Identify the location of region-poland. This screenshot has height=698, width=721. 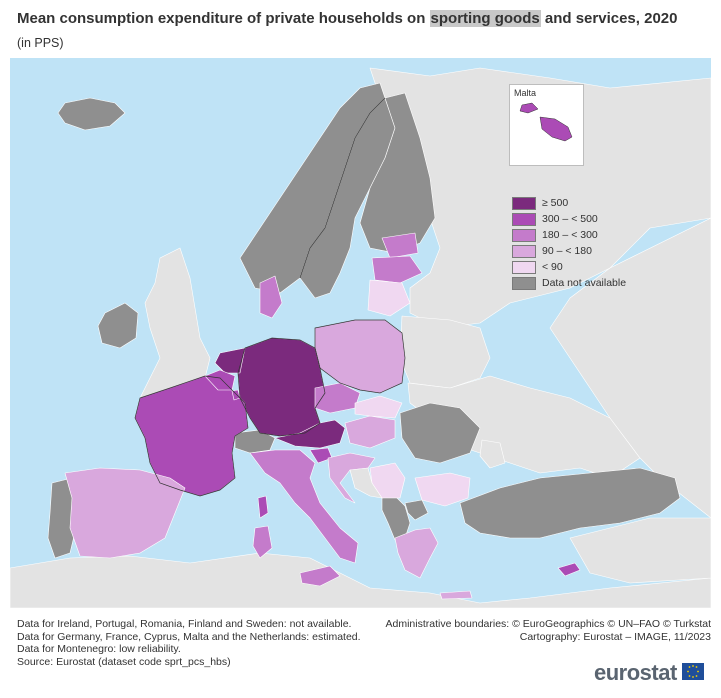
(360, 356).